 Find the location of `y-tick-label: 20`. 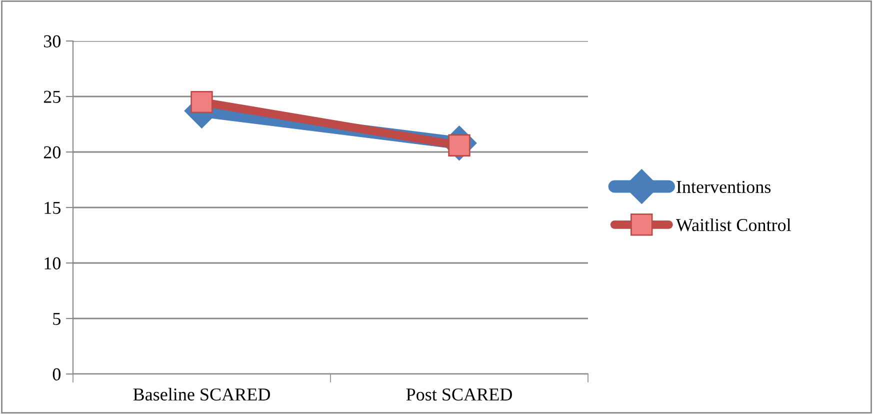

y-tick-label: 20 is located at coordinates (52, 152).